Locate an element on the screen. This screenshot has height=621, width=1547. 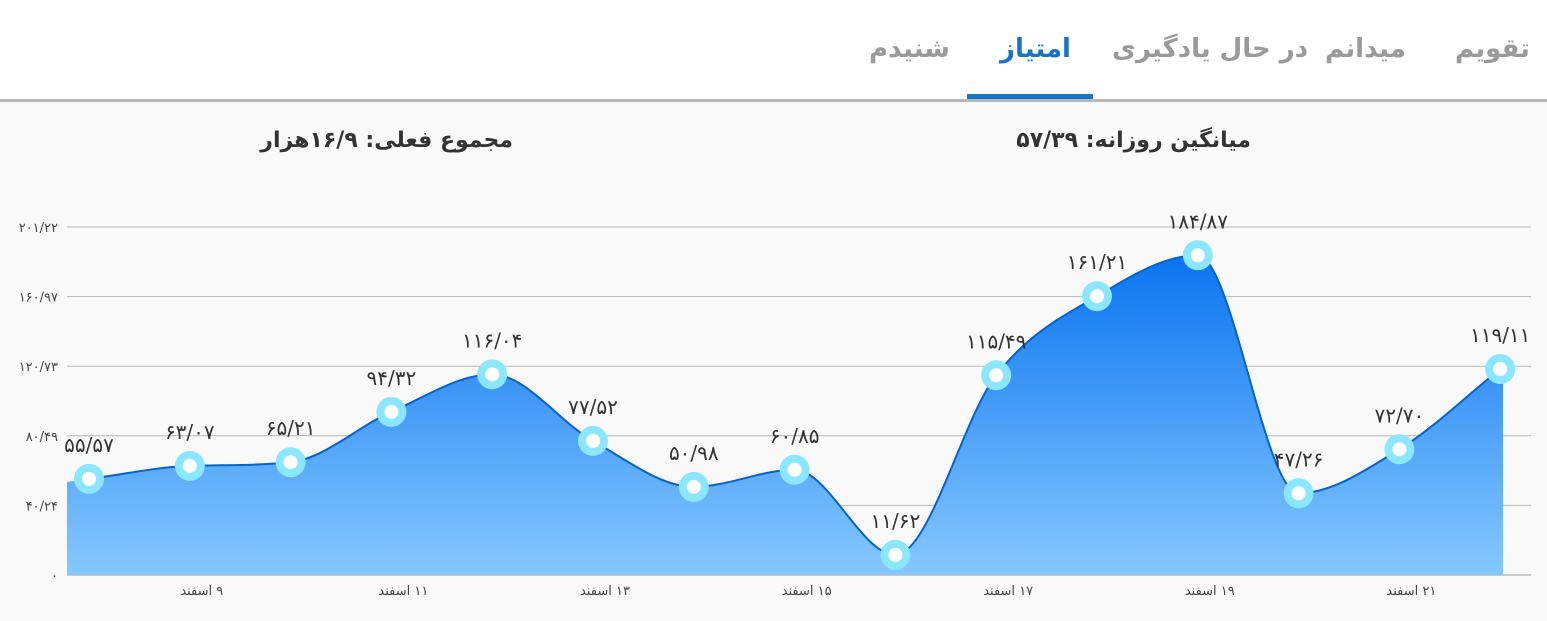
x-tick-label: ۱۳ اسفند is located at coordinates (605, 591).